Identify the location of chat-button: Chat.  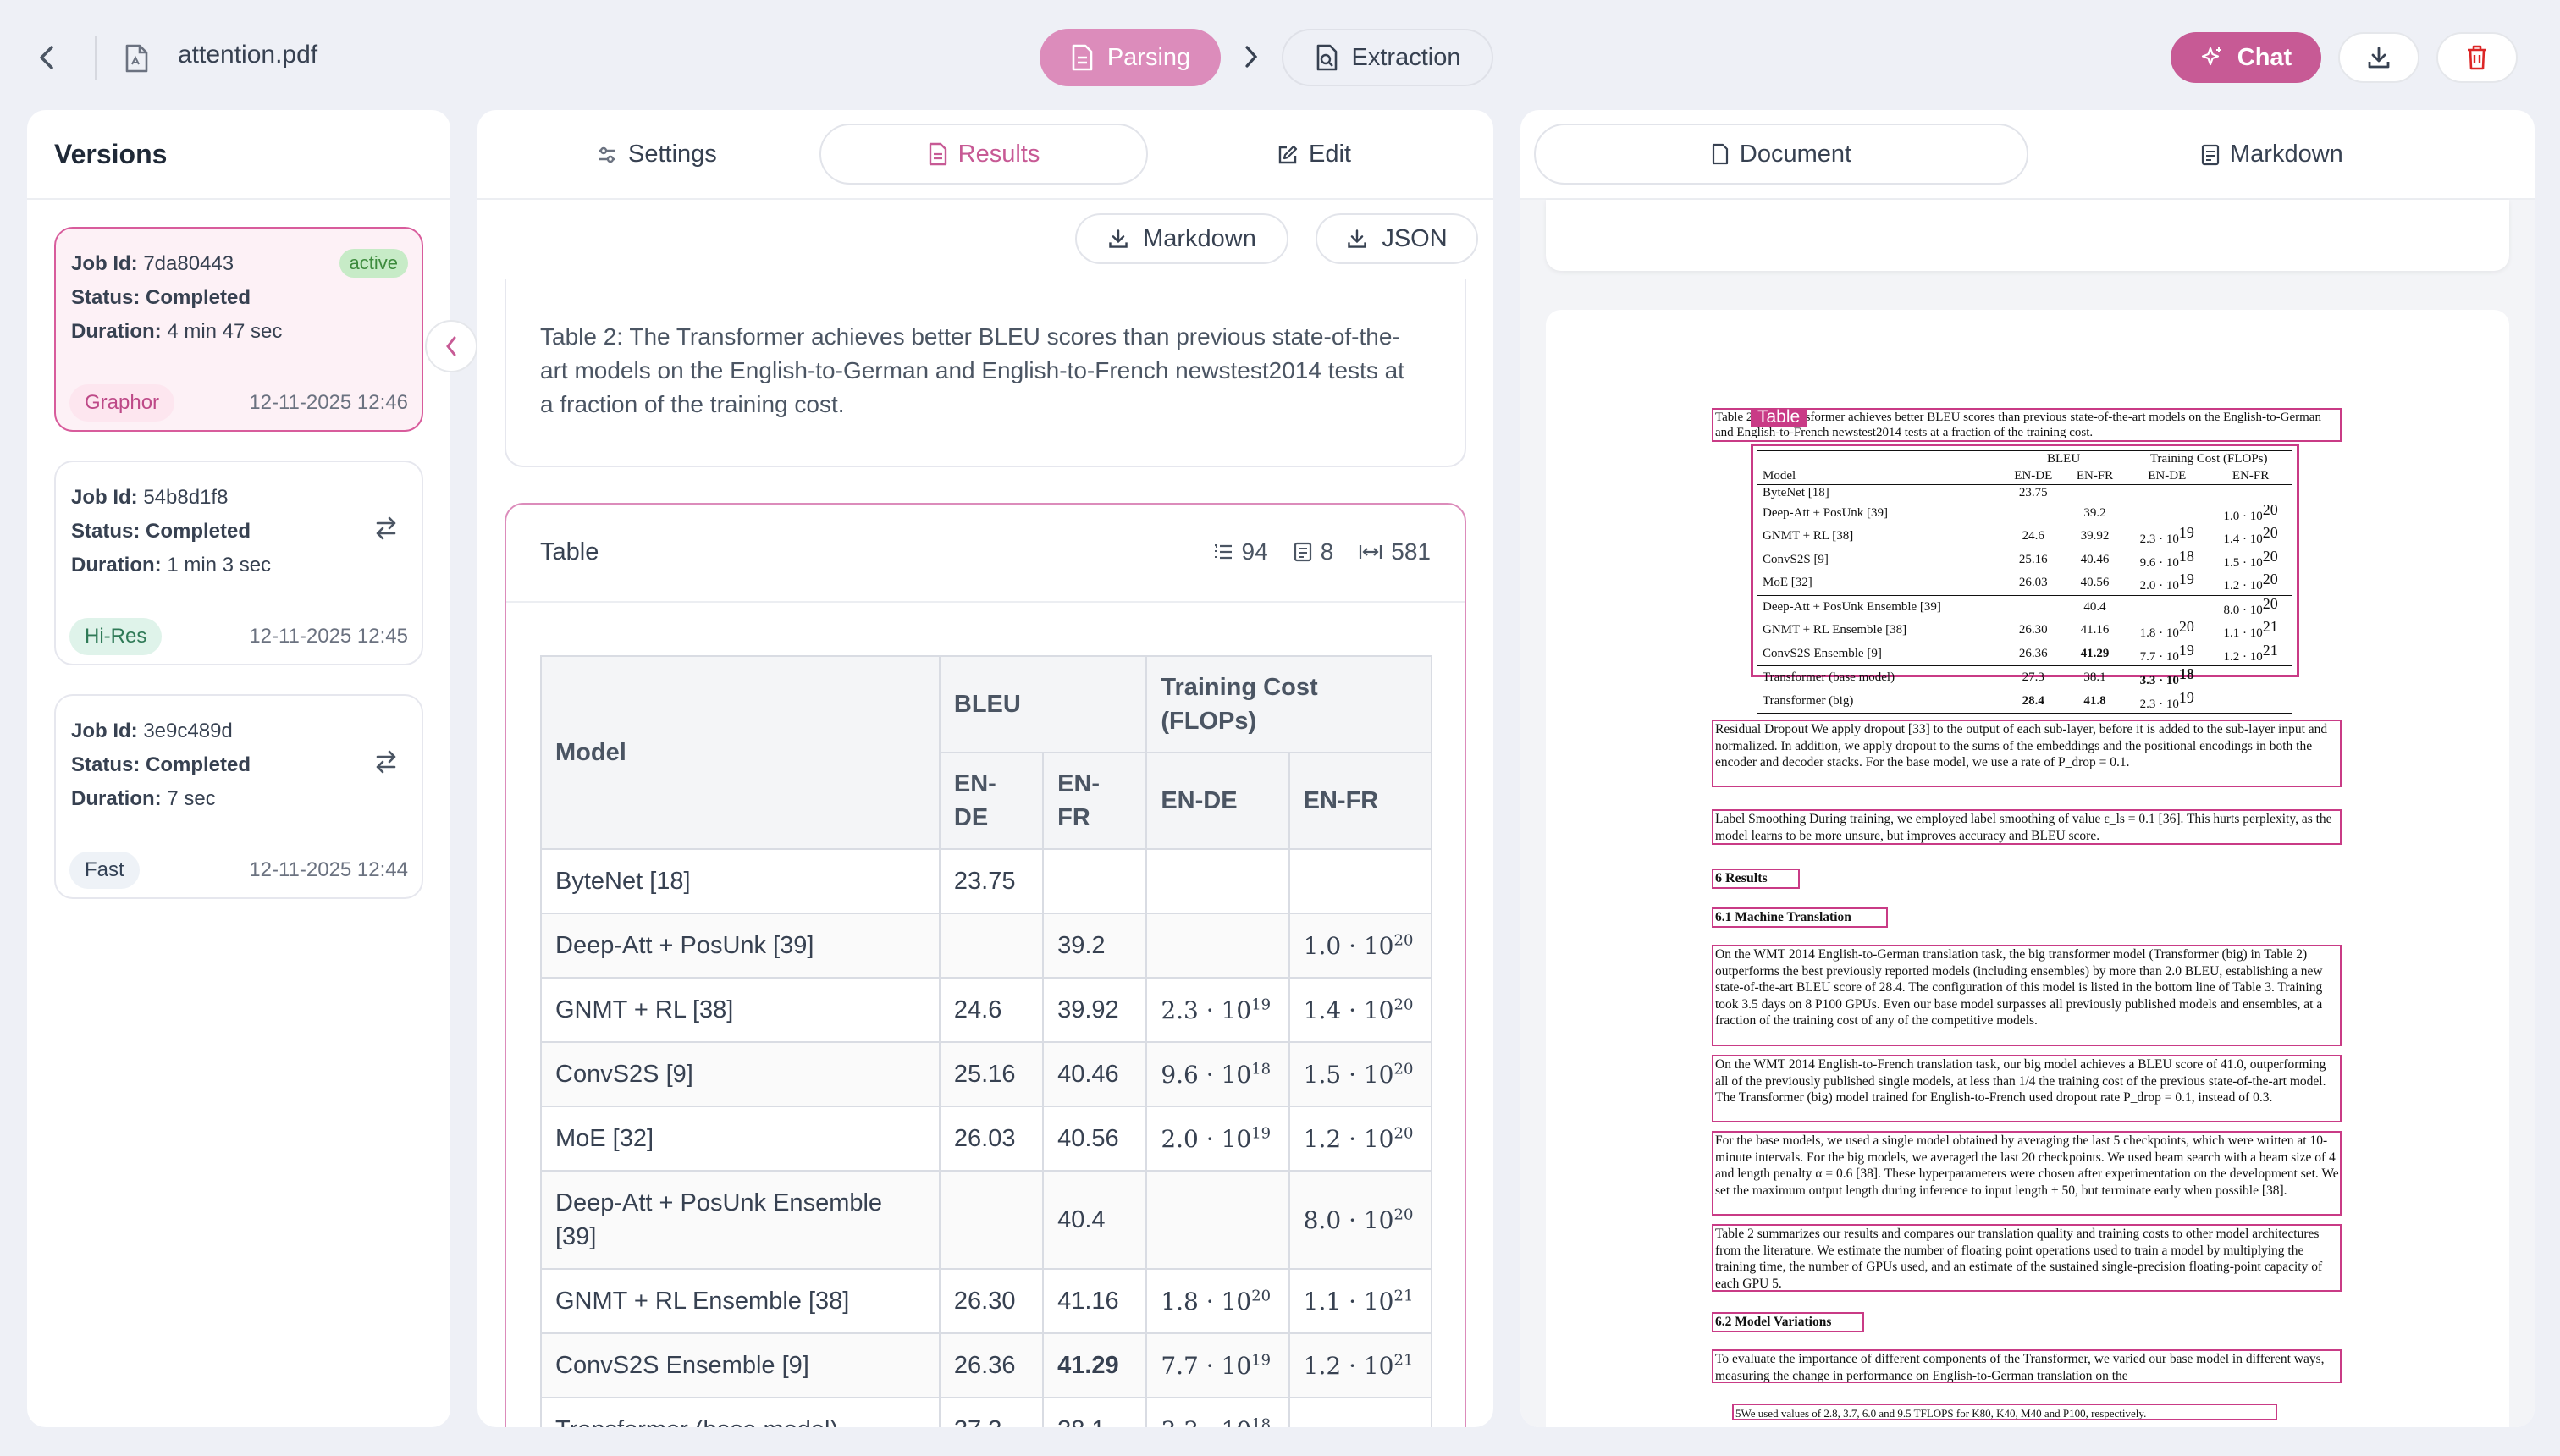
(2246, 57).